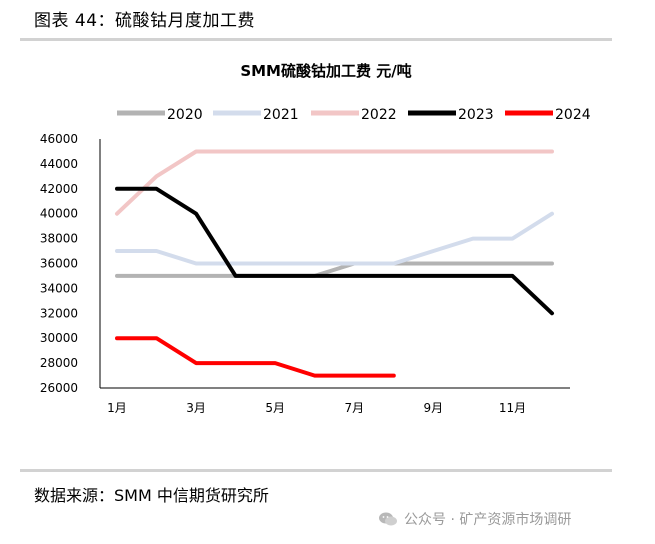  Describe the element at coordinates (573, 115) in the screenshot. I see `legend-label-2024: 2024` at that location.